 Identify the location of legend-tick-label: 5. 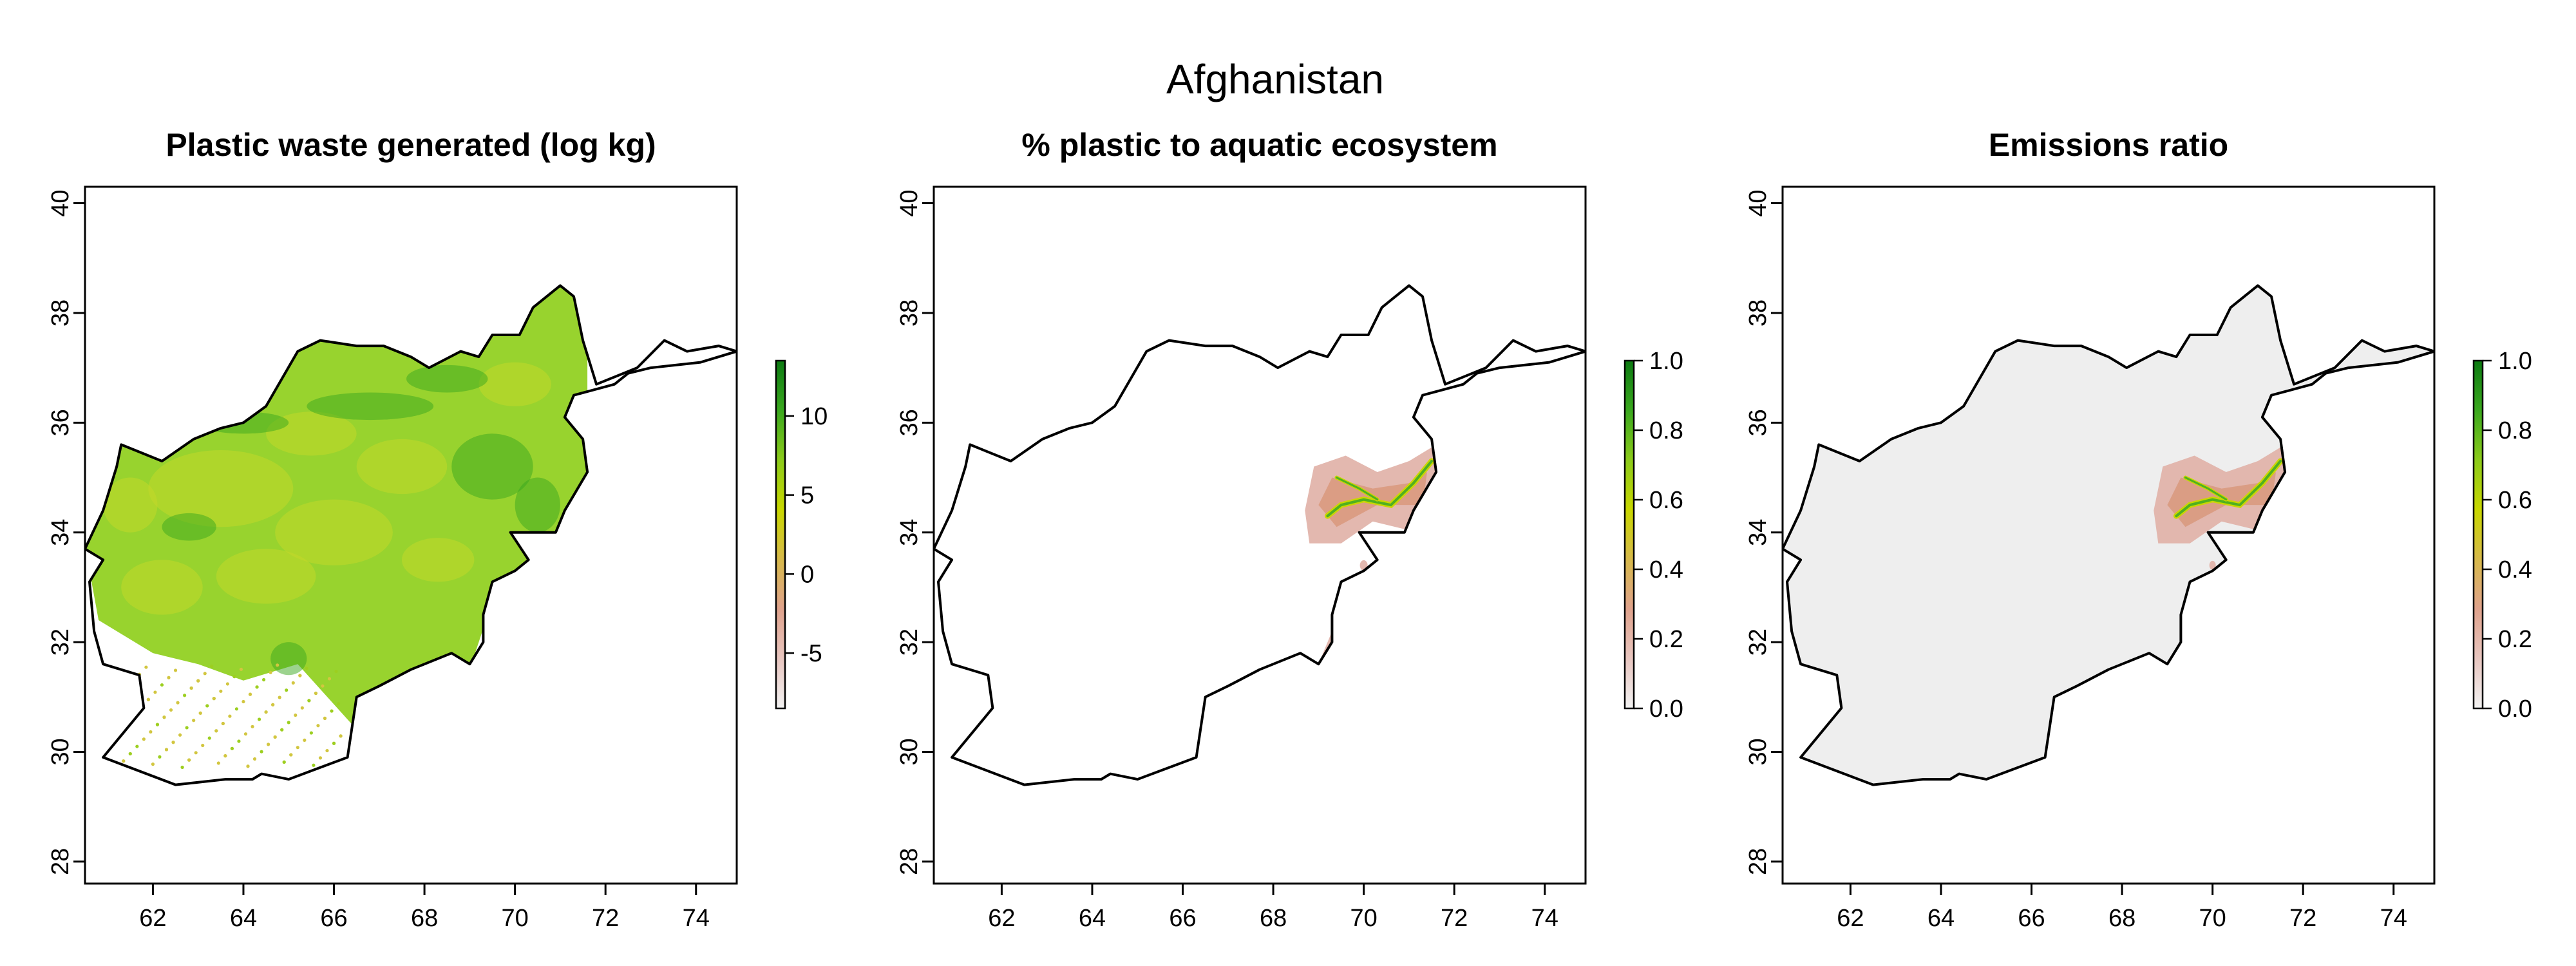
(807, 496).